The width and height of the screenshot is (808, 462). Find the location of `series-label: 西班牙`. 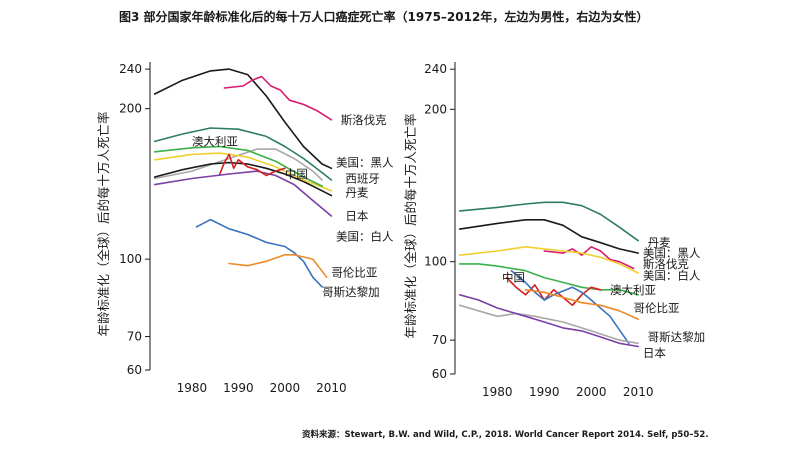

series-label: 西班牙 is located at coordinates (362, 178).